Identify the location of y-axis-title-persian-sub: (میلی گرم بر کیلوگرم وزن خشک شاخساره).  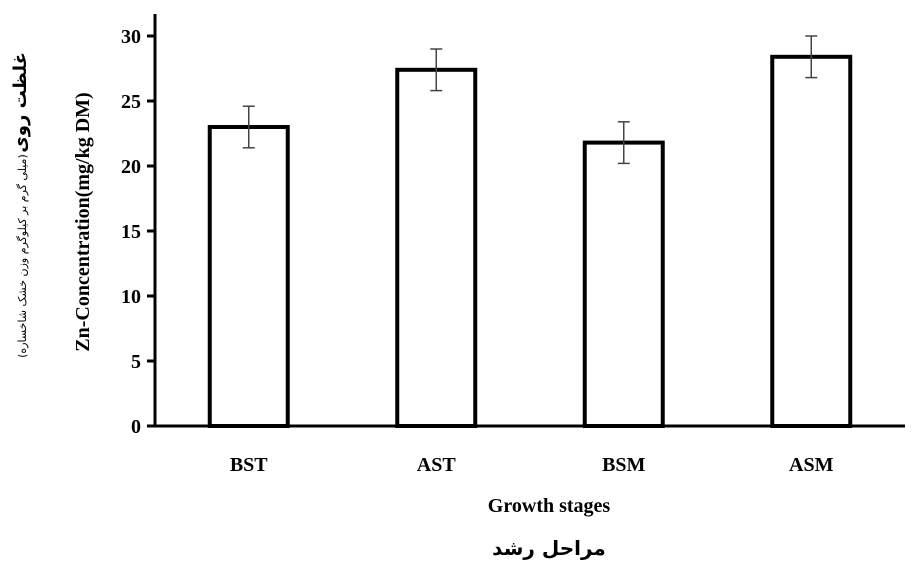
(22, 256).